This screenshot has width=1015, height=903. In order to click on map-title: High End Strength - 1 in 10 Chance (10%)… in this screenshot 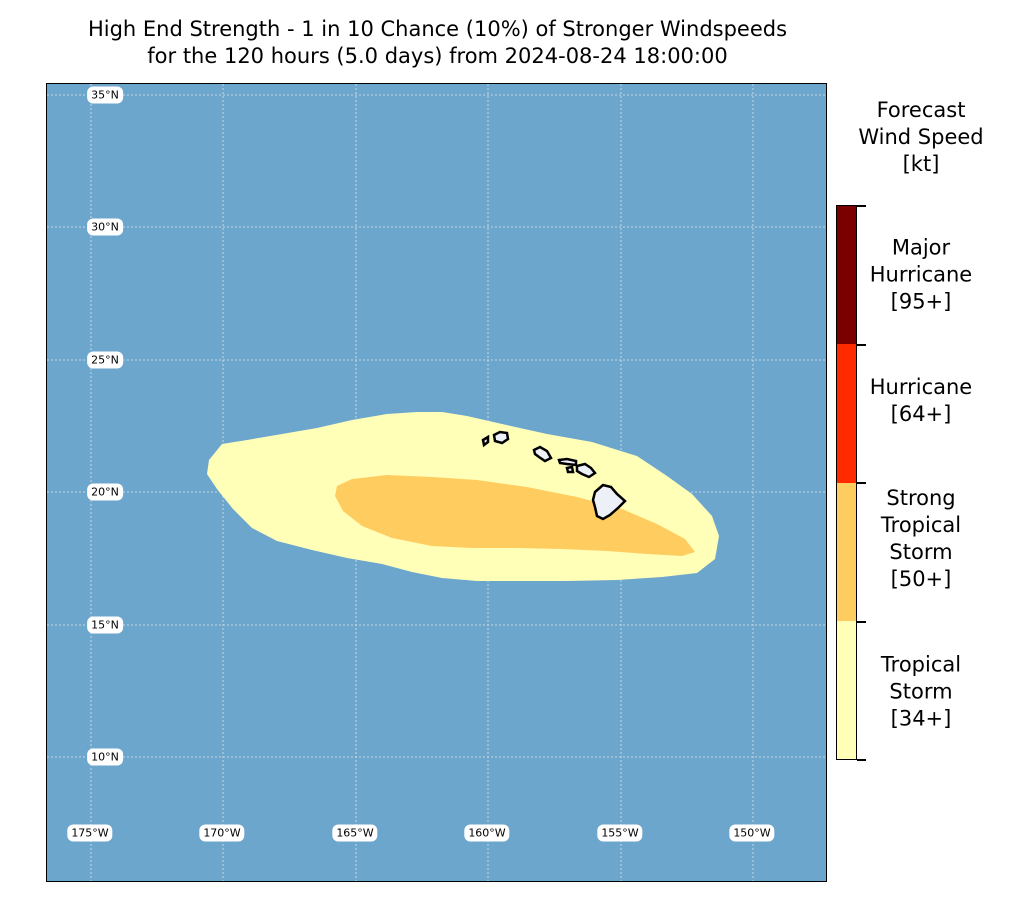, I will do `click(437, 43)`.